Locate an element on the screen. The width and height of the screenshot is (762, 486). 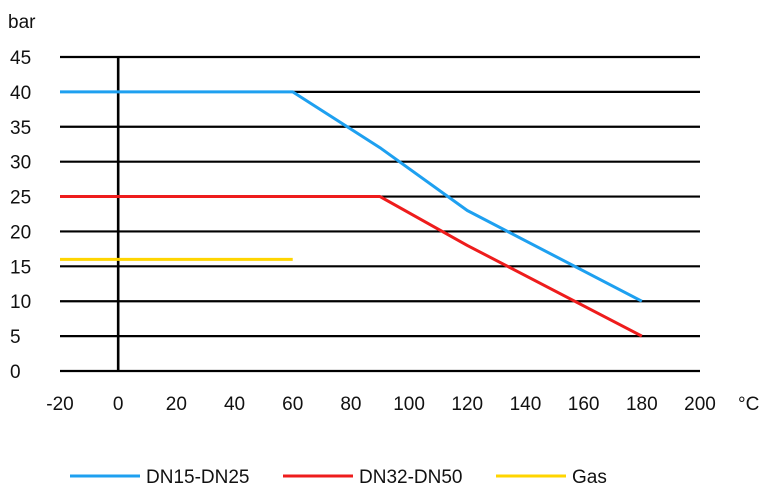
x-tick-label: 60 is located at coordinates (292, 404).